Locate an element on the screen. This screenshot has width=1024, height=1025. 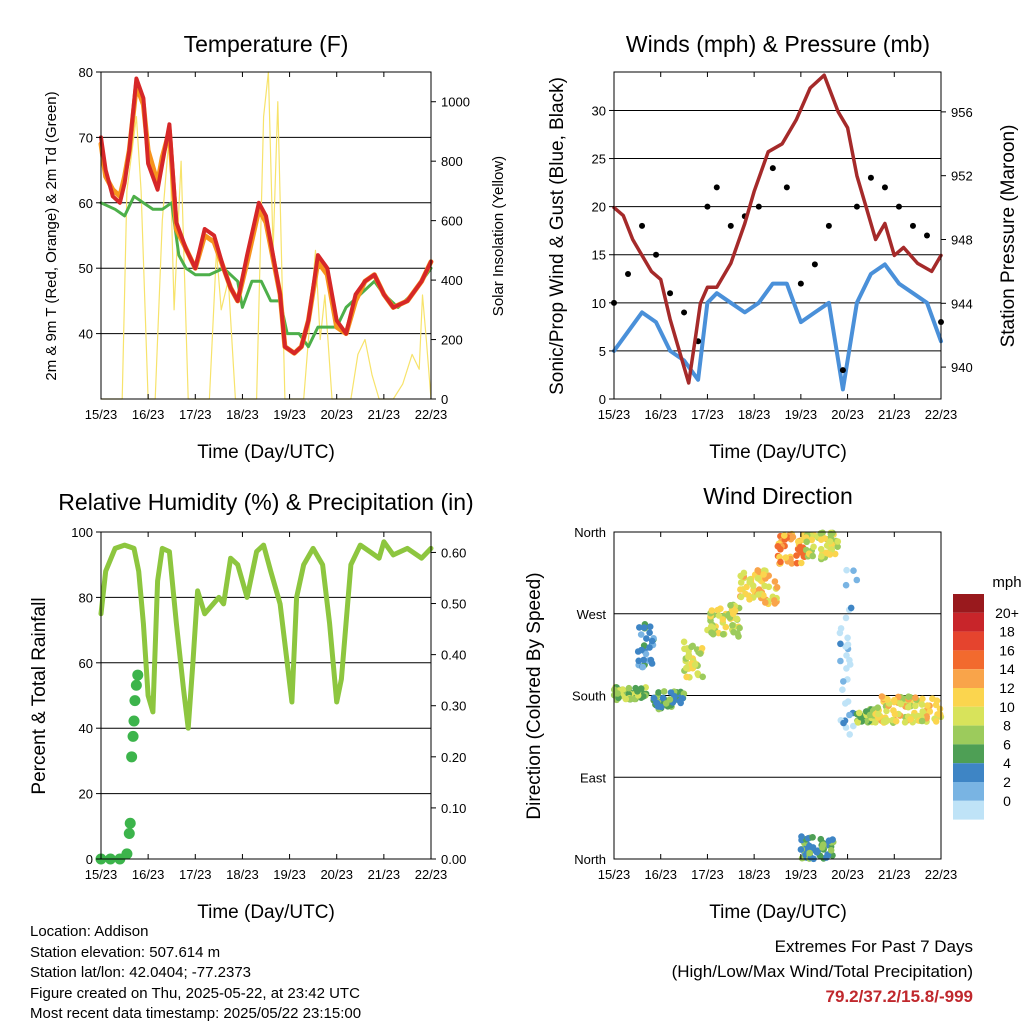
legend-label: 10 is located at coordinates (1007, 707).